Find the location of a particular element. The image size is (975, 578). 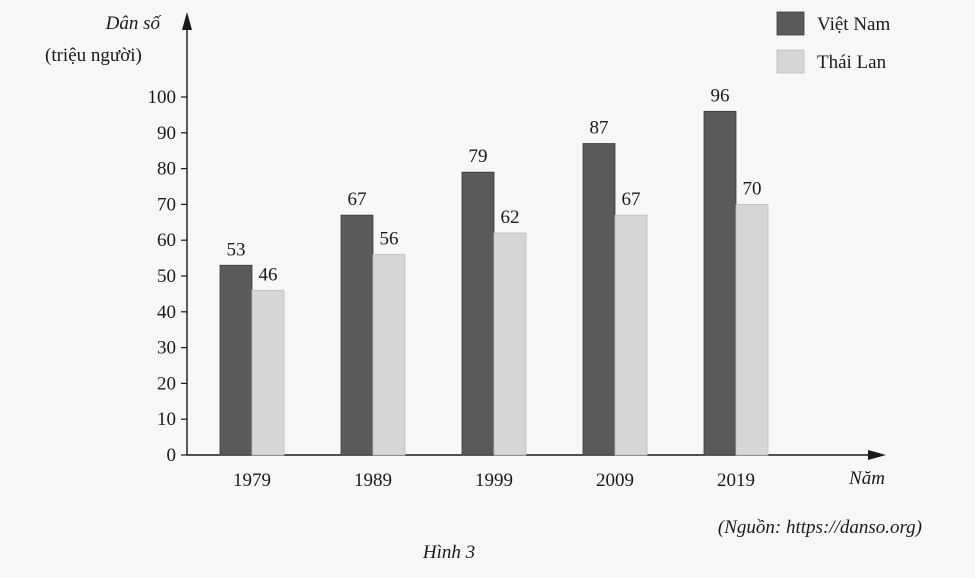

data-label-viet-nam: 87 is located at coordinates (599, 128).